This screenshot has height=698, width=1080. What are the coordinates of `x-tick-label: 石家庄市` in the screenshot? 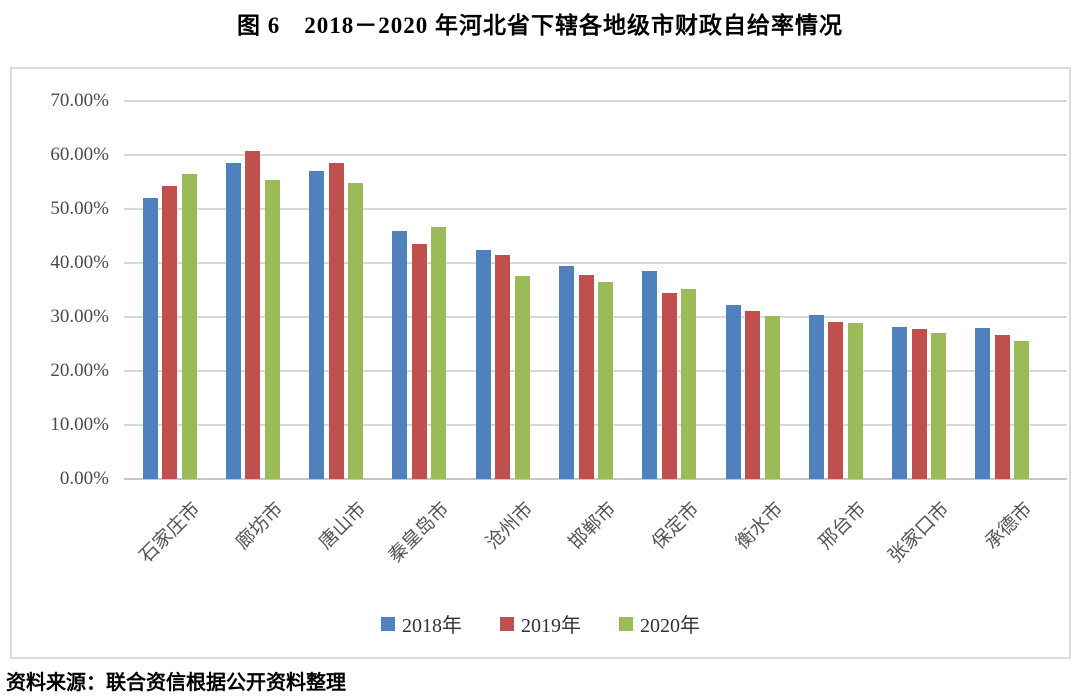 It's located at (170, 533).